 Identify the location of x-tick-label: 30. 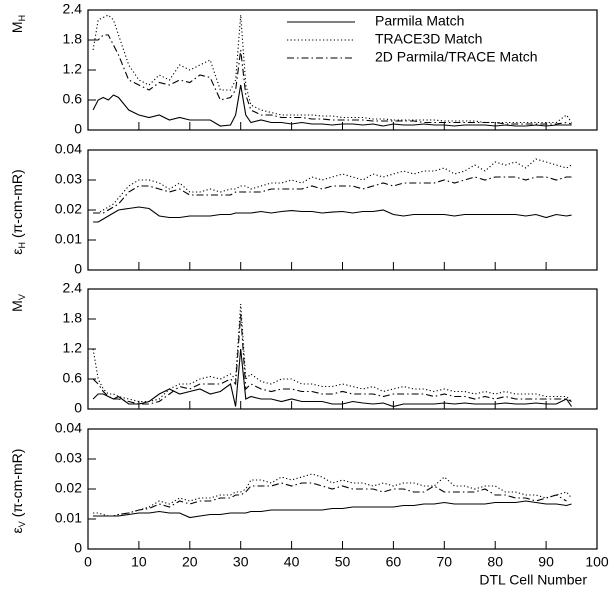
(241, 562).